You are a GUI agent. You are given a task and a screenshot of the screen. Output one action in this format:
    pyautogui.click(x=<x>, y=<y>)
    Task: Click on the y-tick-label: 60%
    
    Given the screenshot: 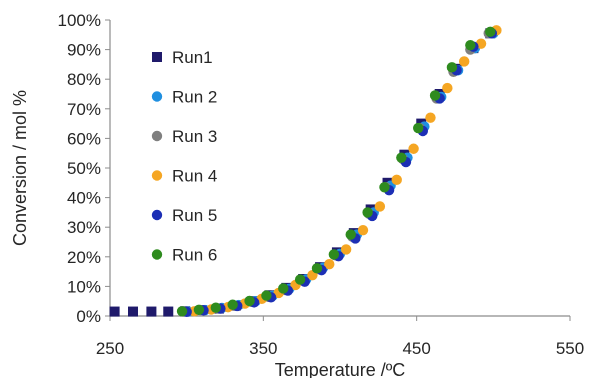 What is the action you would take?
    pyautogui.click(x=84, y=138)
    